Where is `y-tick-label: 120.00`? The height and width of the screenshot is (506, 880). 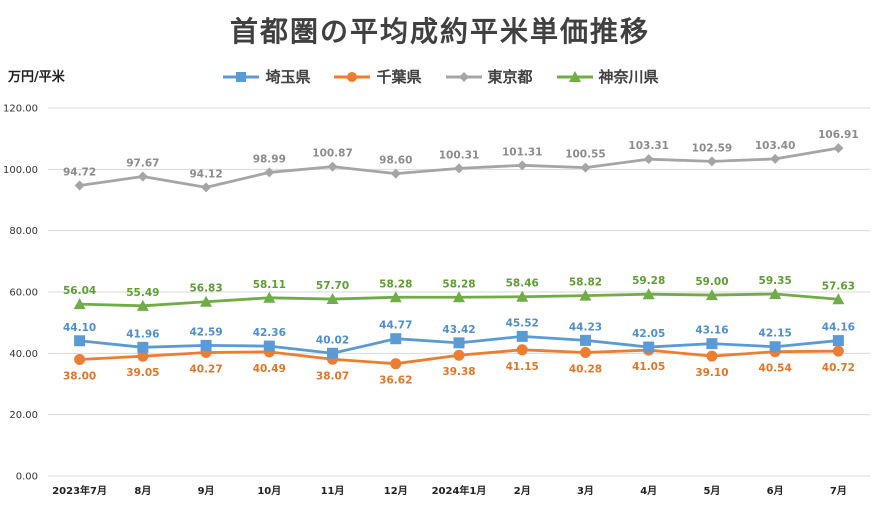
y-tick-label: 120.00 is located at coordinates (20, 109).